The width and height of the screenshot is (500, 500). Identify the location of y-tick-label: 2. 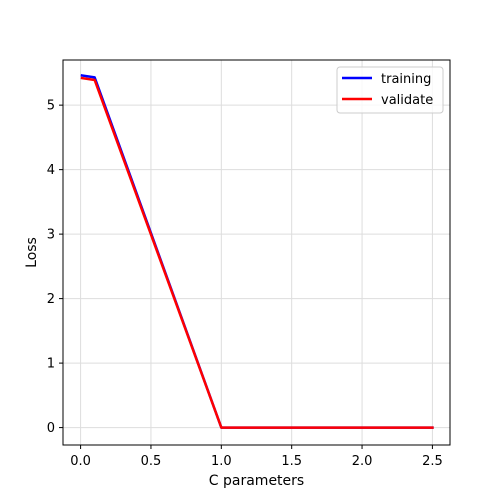
(51, 299).